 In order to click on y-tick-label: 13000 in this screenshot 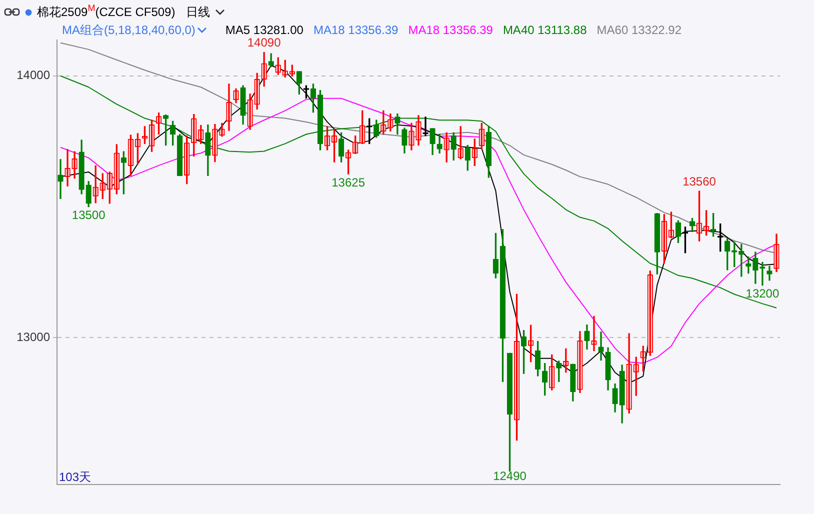, I will do `click(33, 337)`.